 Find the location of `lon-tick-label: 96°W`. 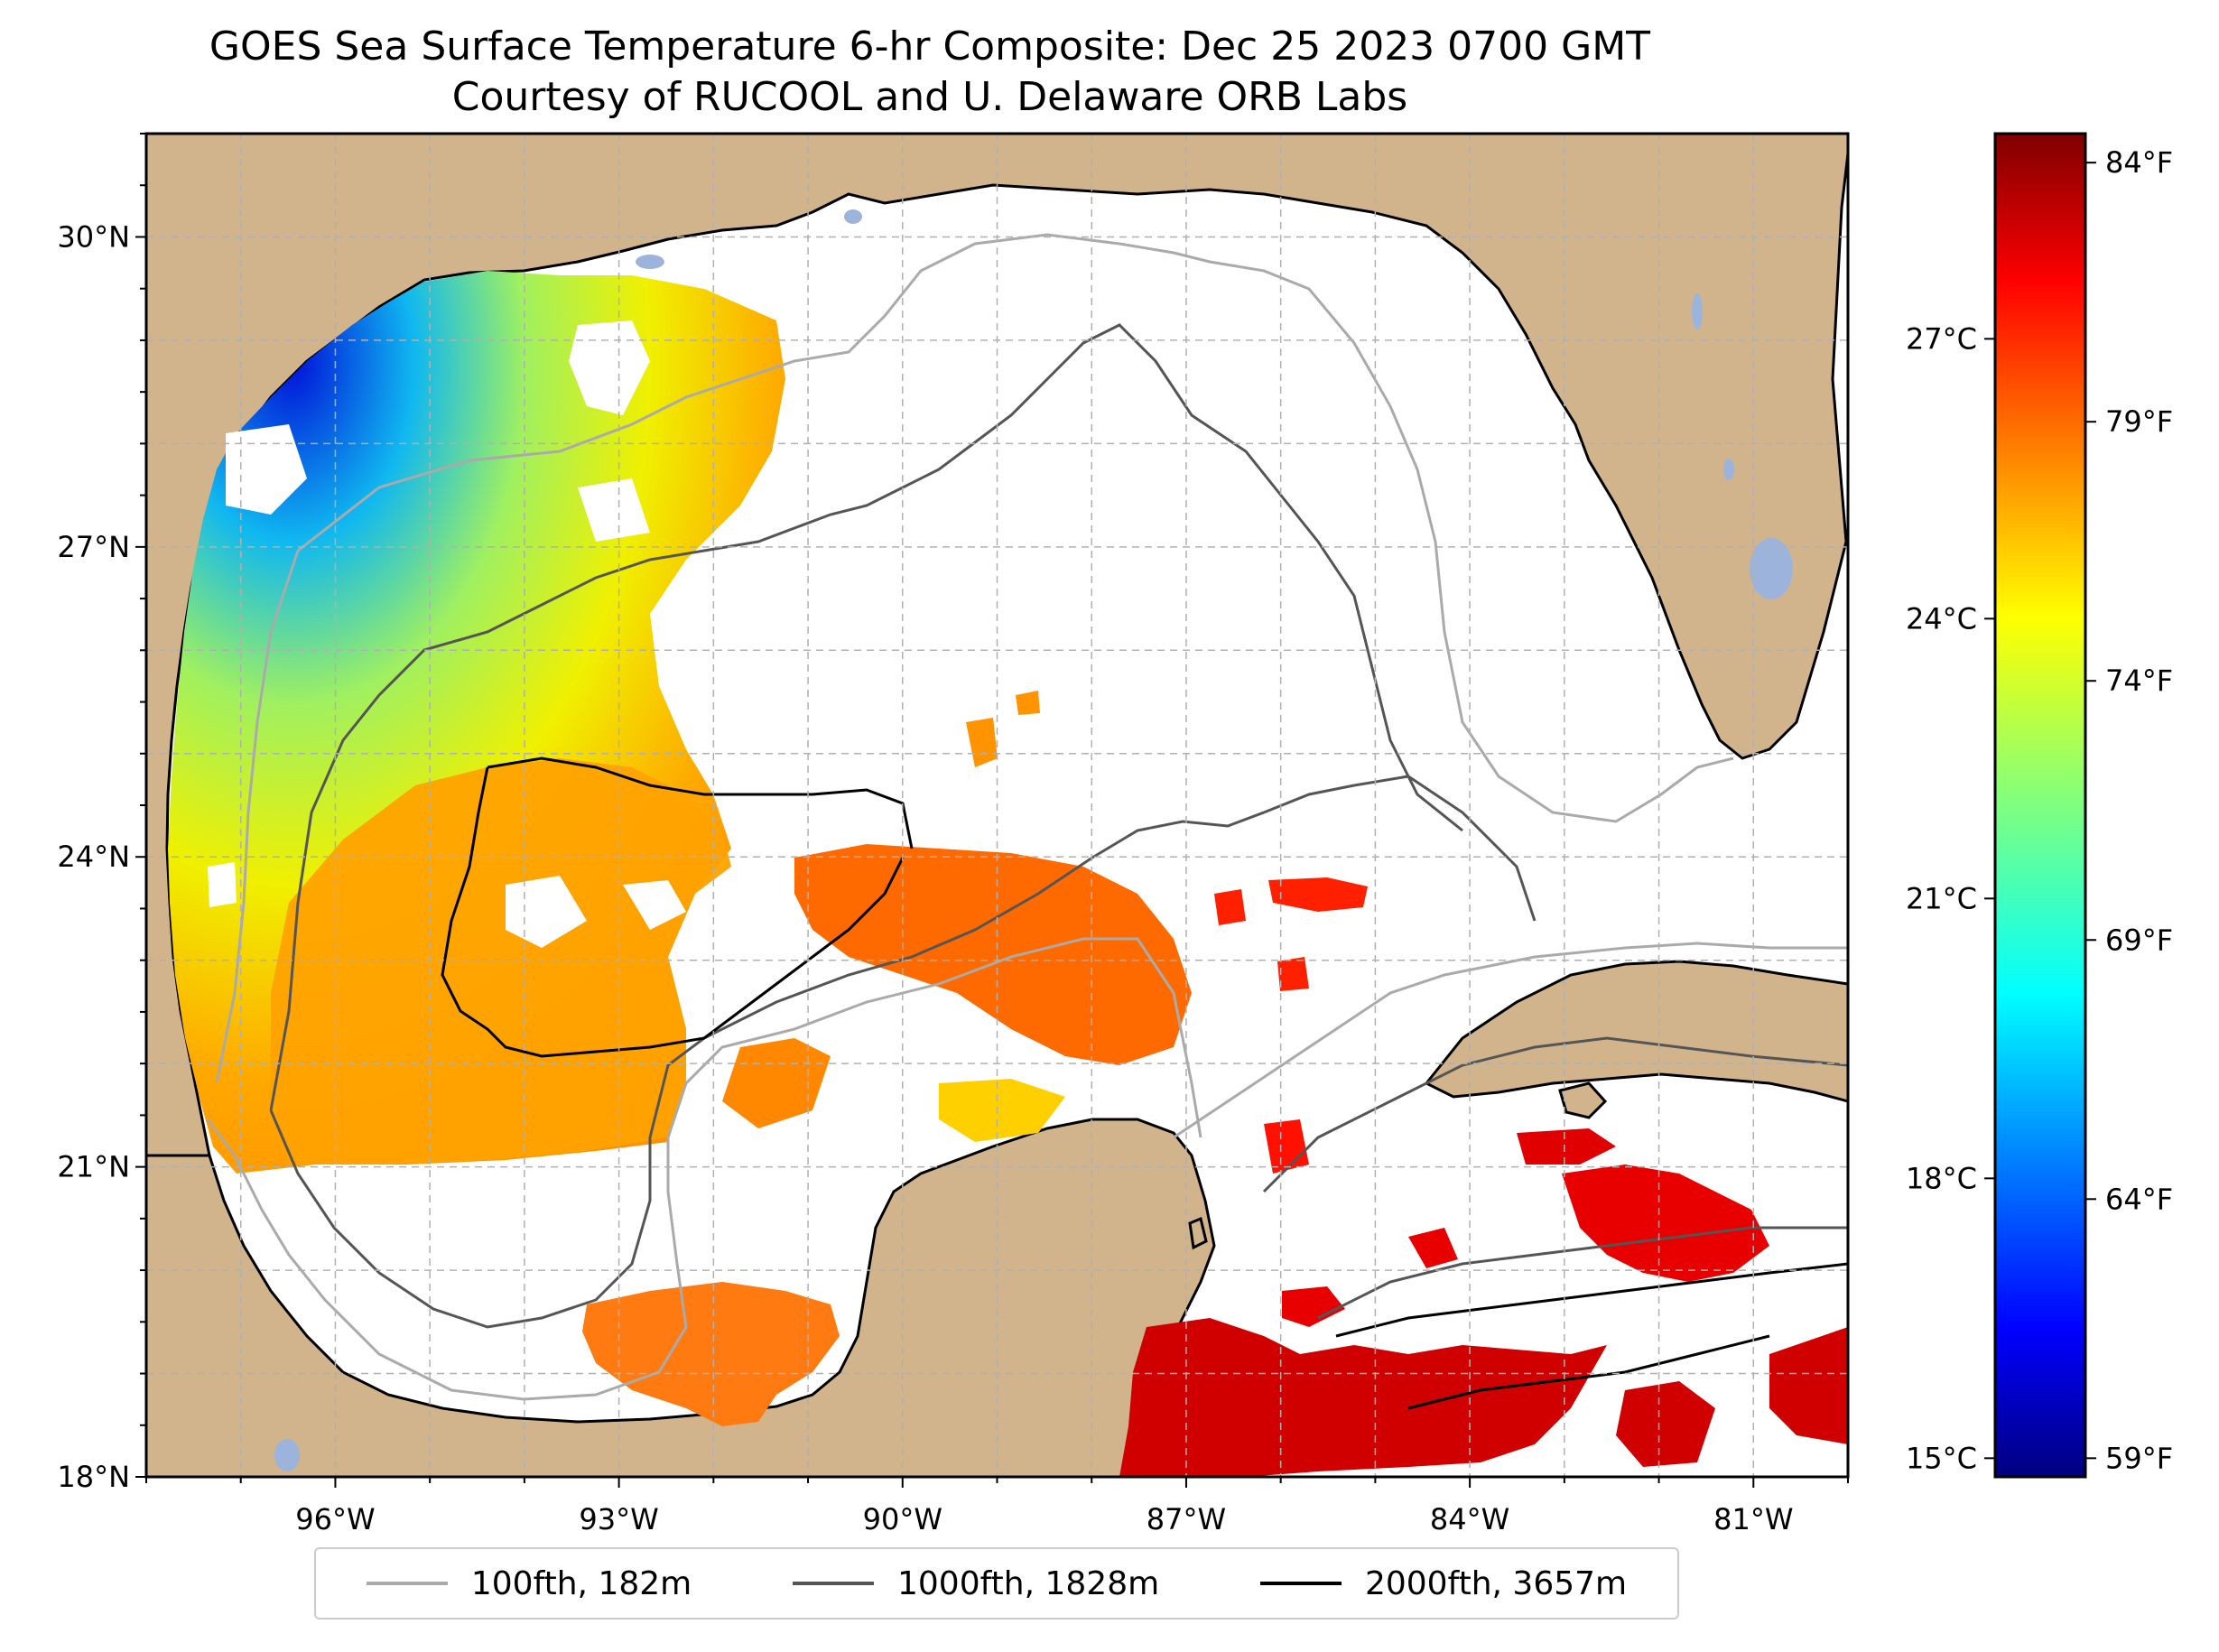

lon-tick-label: 96°W is located at coordinates (335, 1519).